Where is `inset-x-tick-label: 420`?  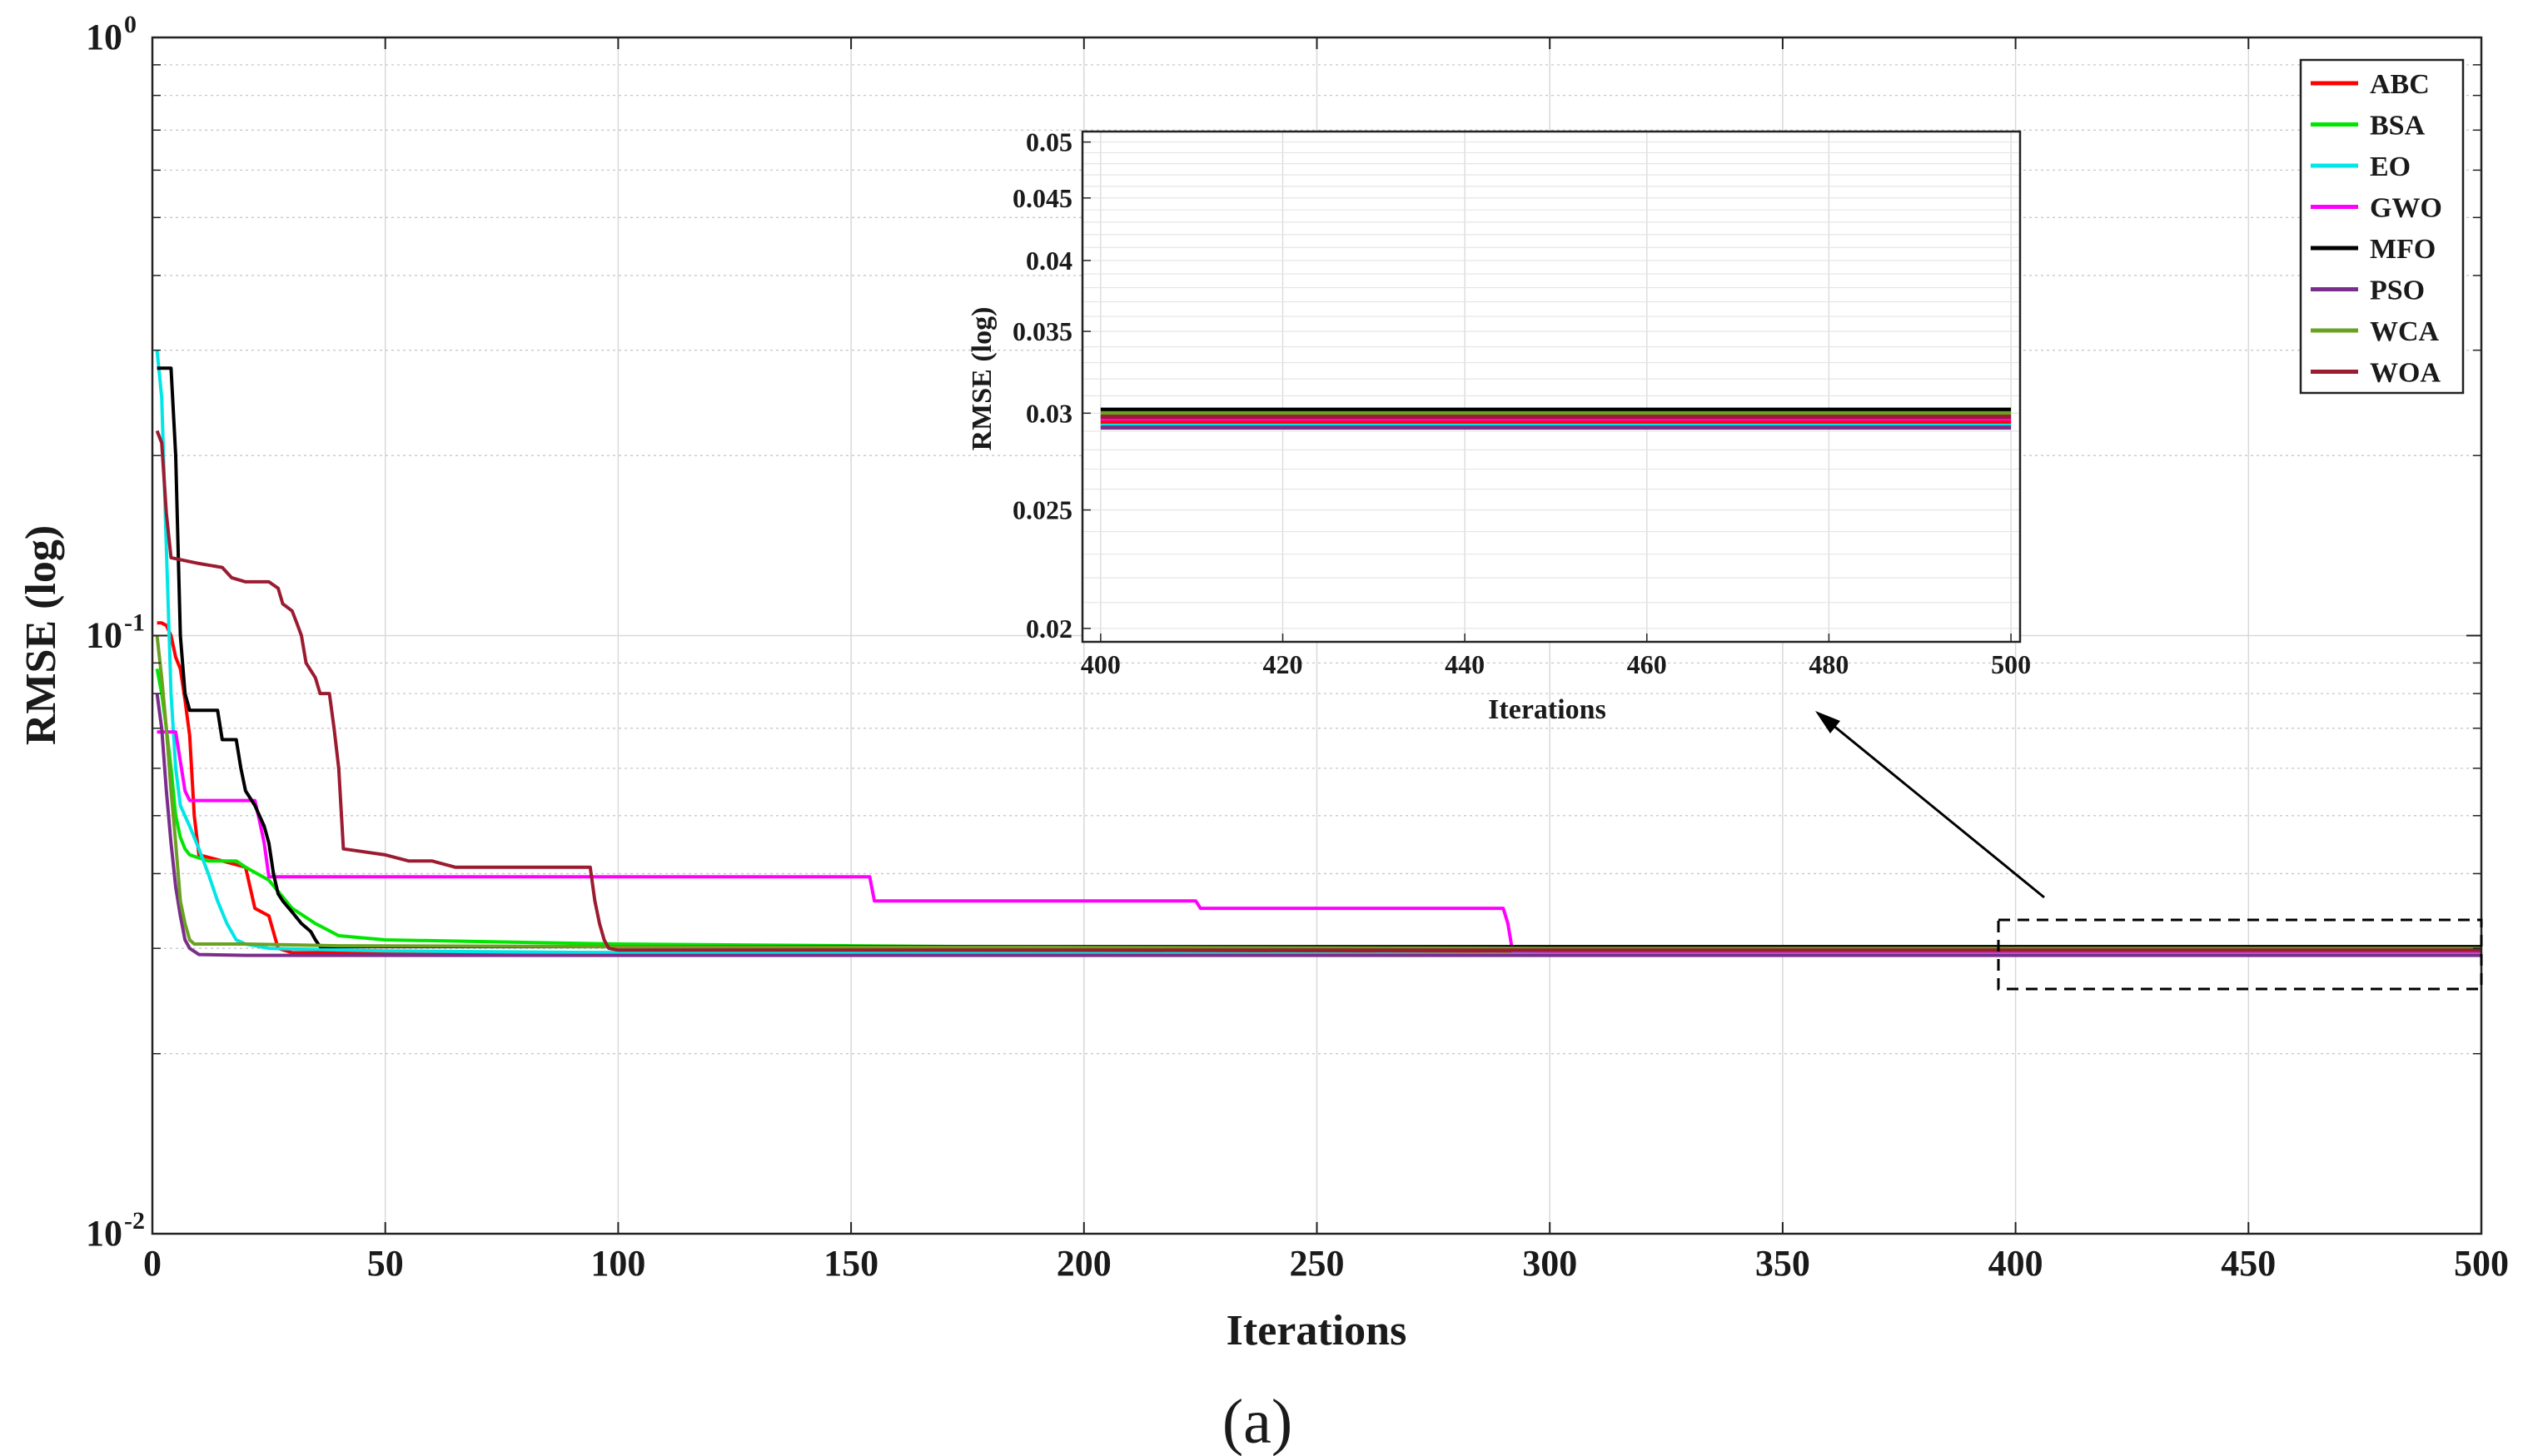 inset-x-tick-label: 420 is located at coordinates (1283, 664).